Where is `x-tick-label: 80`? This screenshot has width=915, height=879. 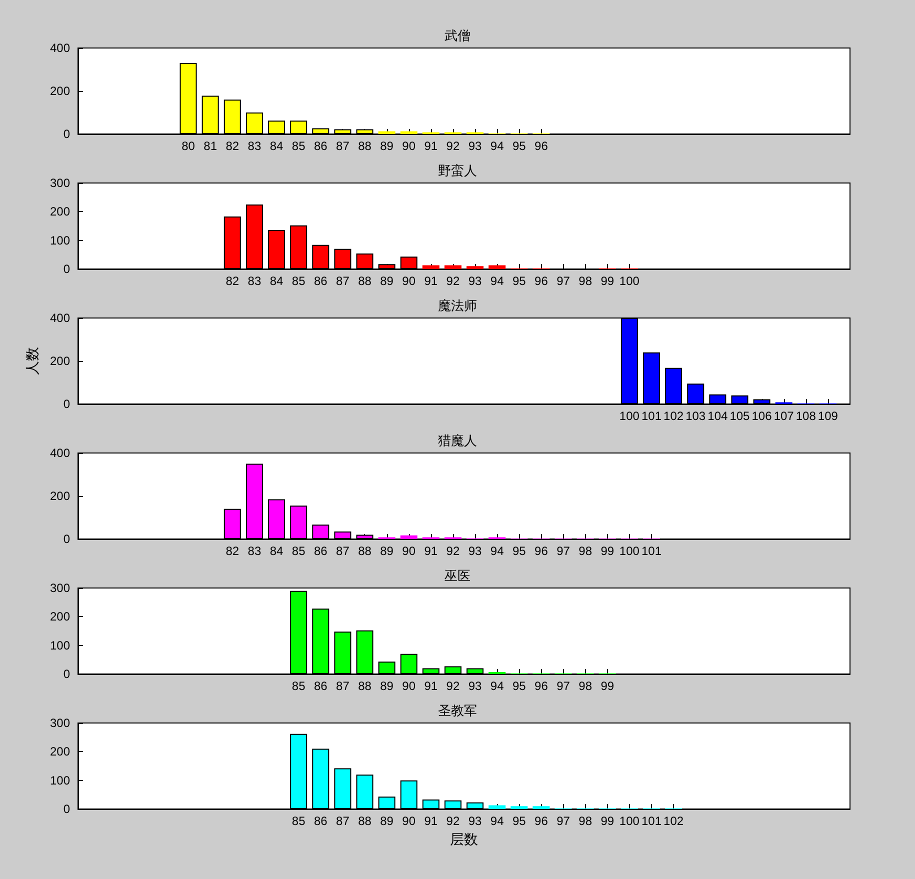 x-tick-label: 80 is located at coordinates (189, 146).